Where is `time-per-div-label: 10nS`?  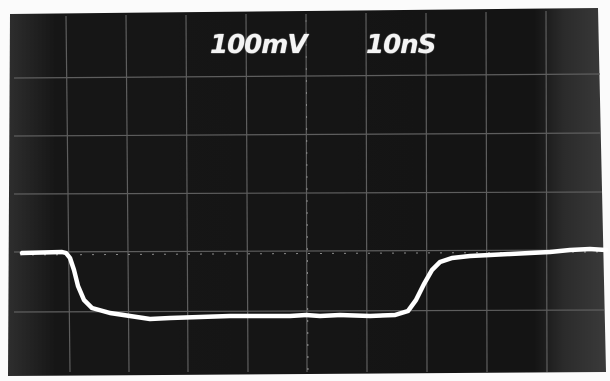 time-per-div-label: 10nS is located at coordinates (401, 45).